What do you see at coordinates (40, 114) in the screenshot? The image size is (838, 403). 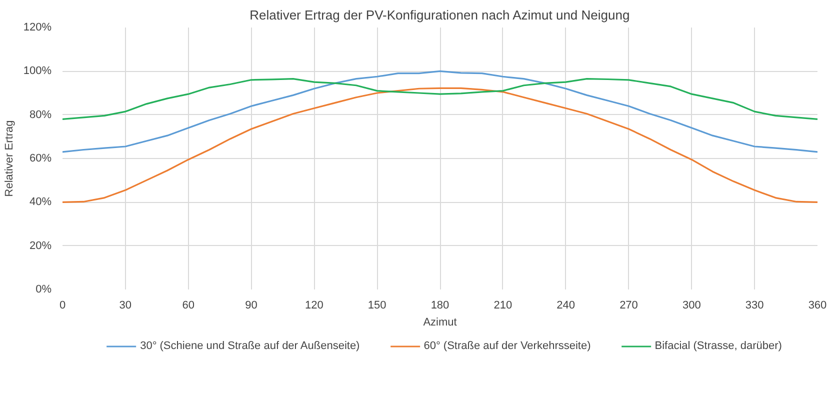 I see `y-tick-label: 80%` at bounding box center [40, 114].